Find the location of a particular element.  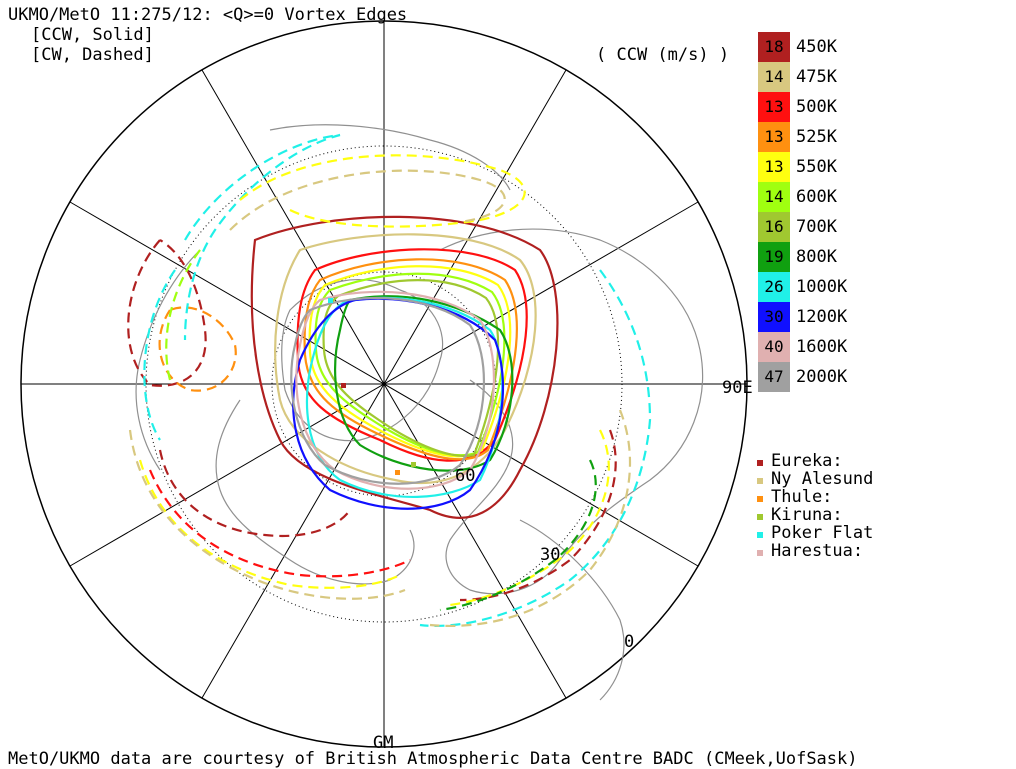

legend-row-475k: 14 475K is located at coordinates (813, 77).